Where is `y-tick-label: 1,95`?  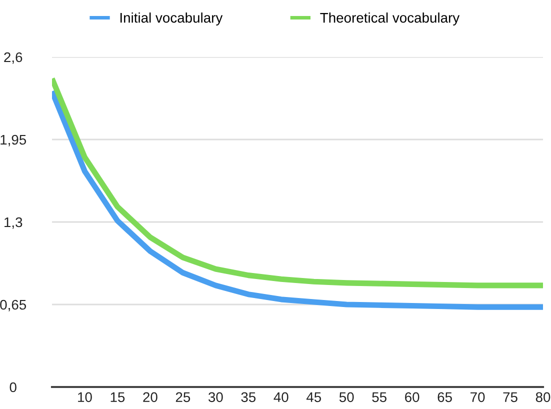 y-tick-label: 1,95 is located at coordinates (13, 140).